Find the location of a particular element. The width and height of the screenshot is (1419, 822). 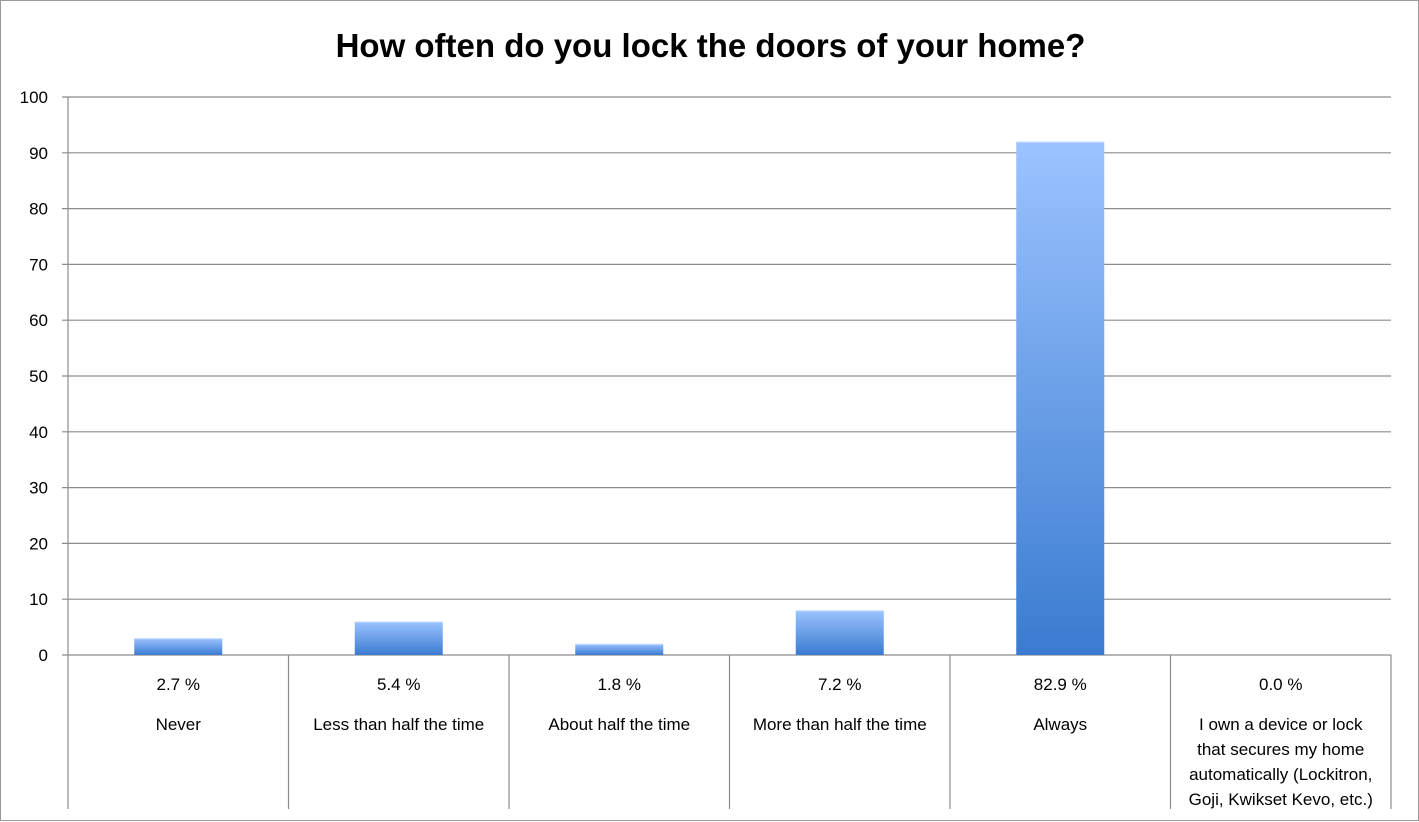

y-tick-label: 20 is located at coordinates (38, 543).